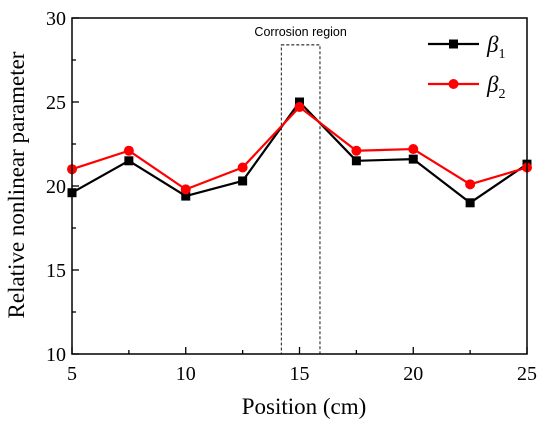 This screenshot has height=423, width=550. I want to click on corrosion-region-label: Corrosion region, so click(300, 32).